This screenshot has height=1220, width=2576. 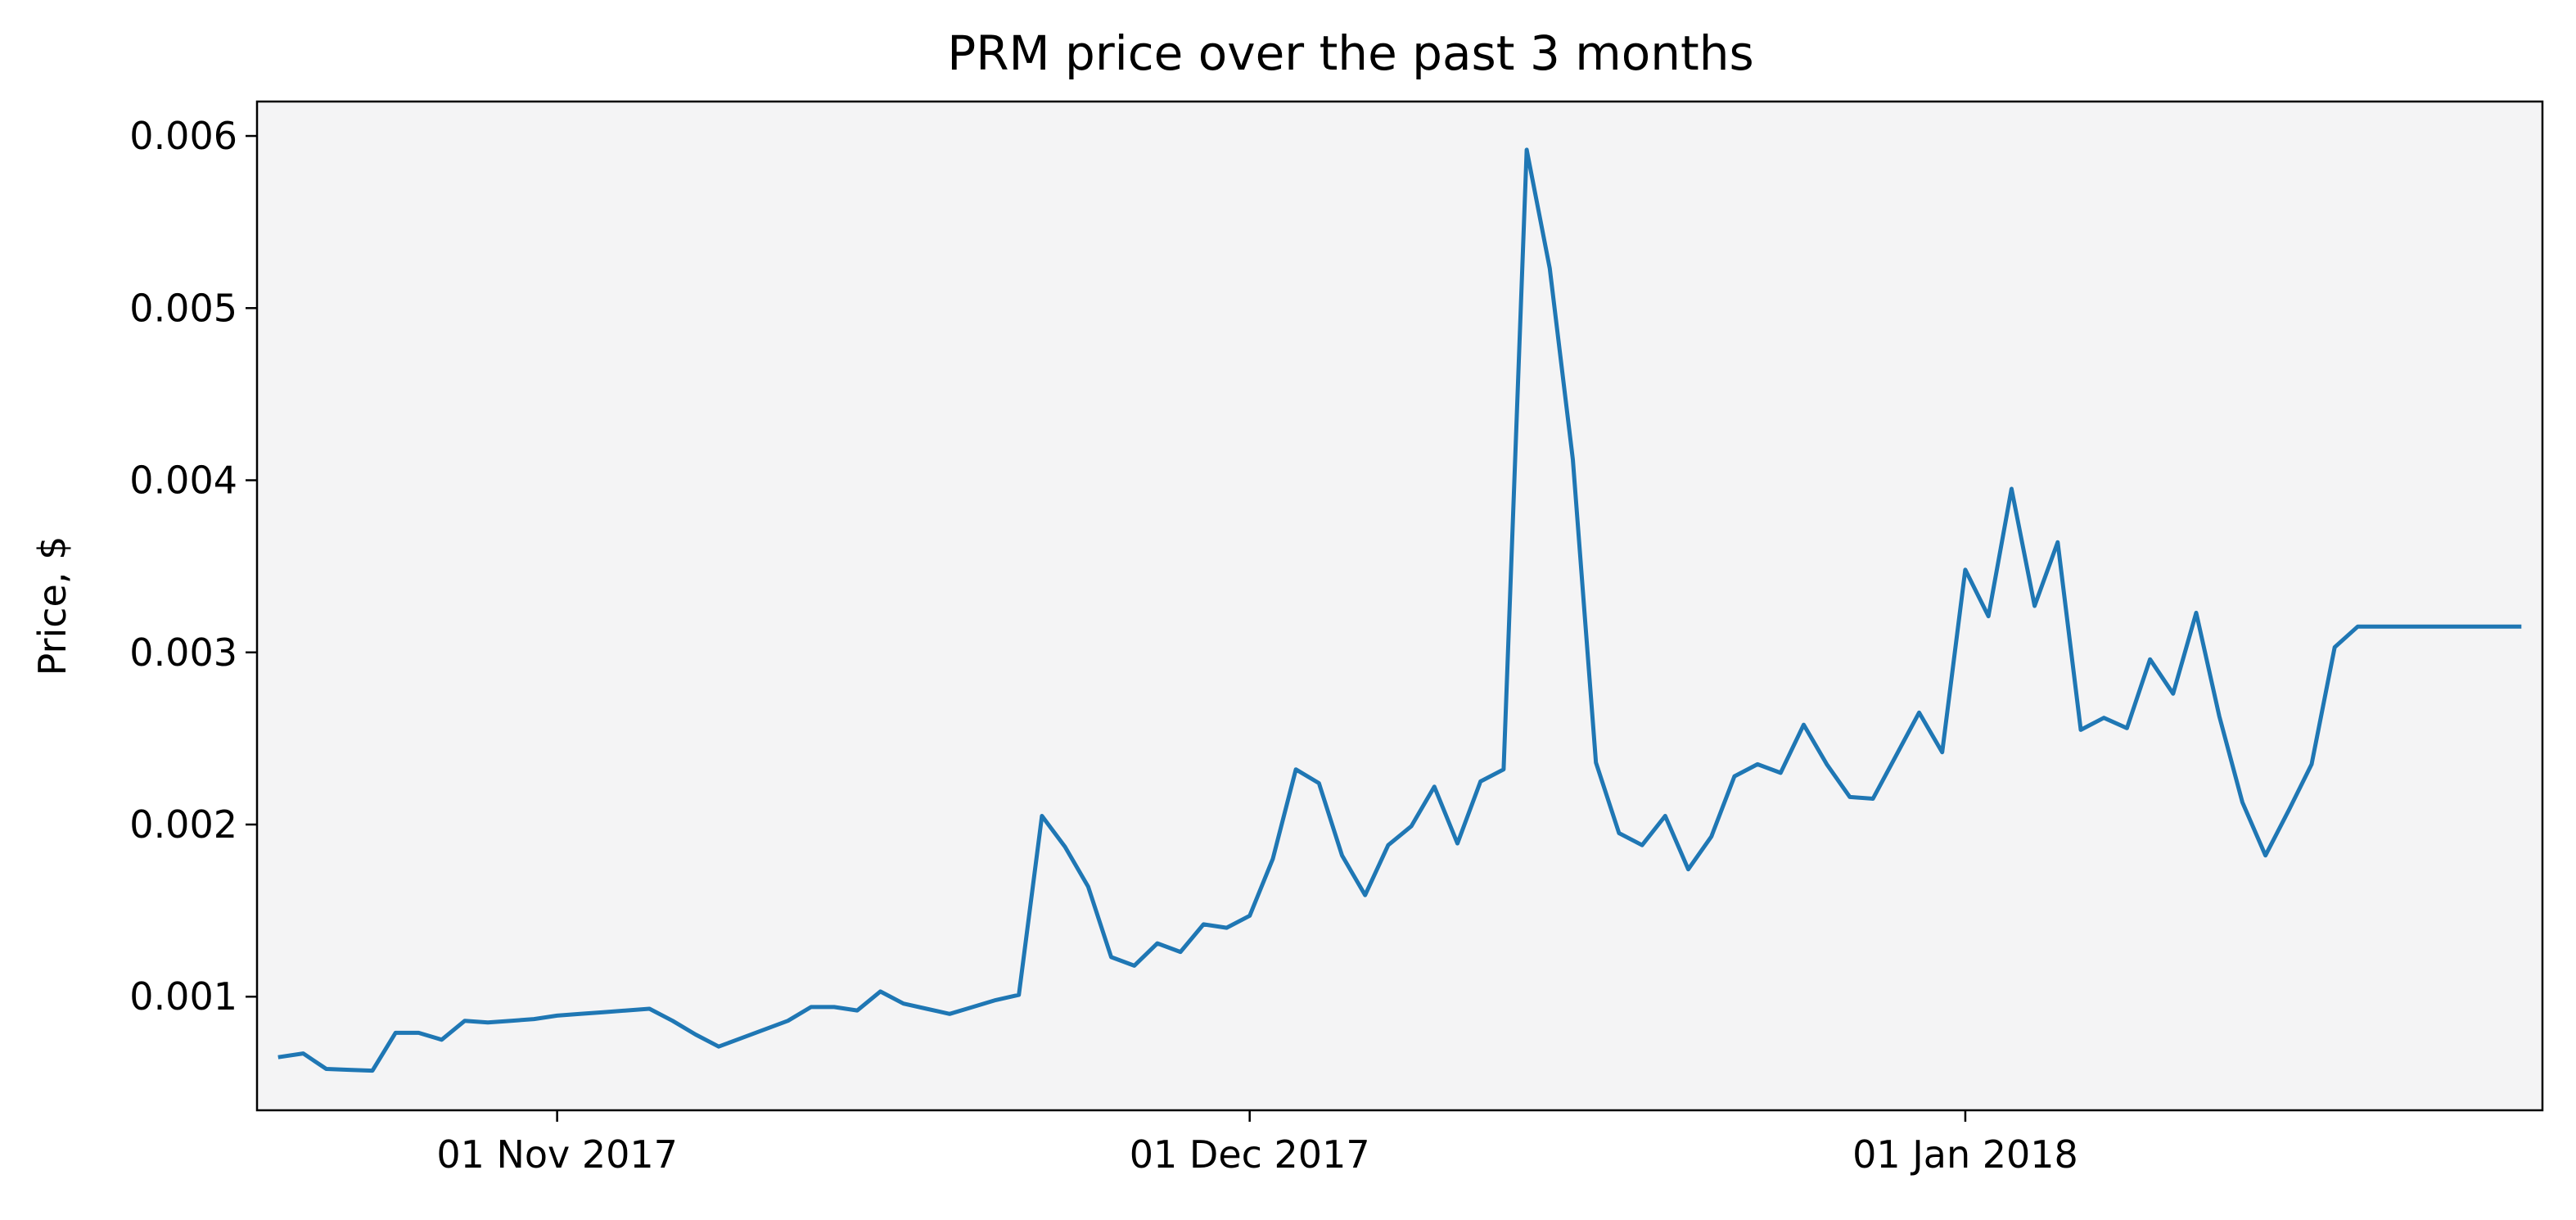 What do you see at coordinates (193, 566) in the screenshot?
I see `y-axis: 0.001 0.002 0.003 0.004 0.005 0.006` at bounding box center [193, 566].